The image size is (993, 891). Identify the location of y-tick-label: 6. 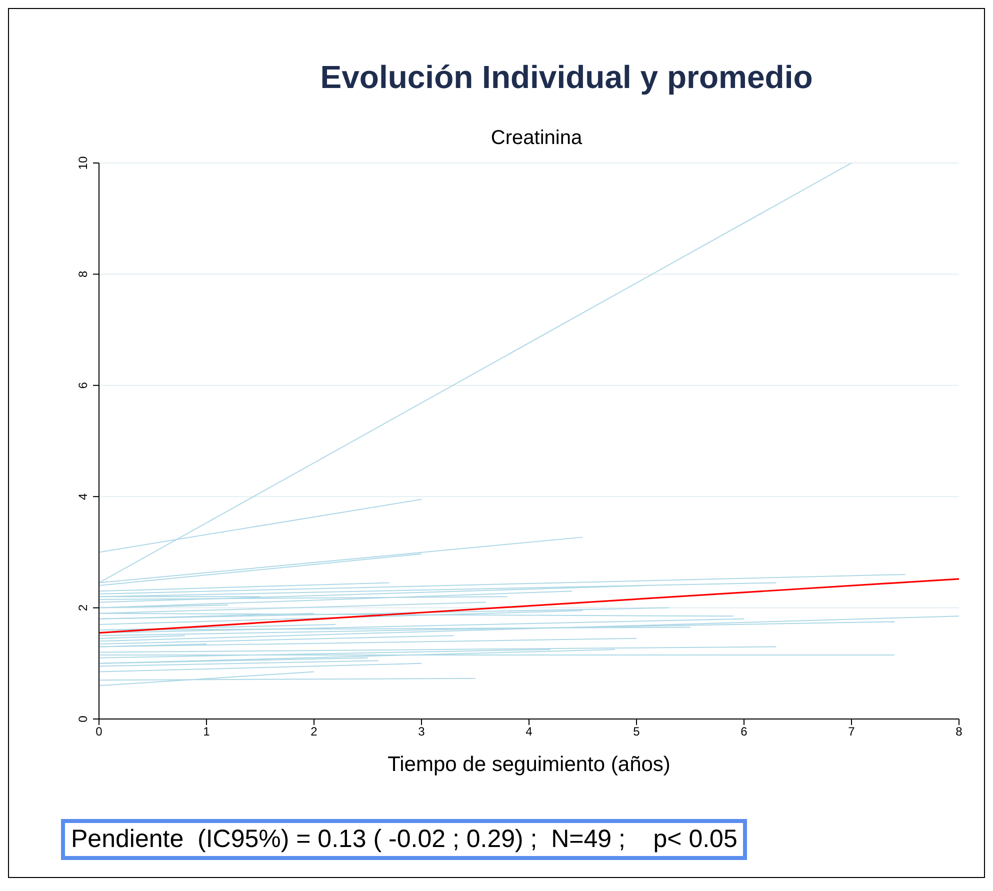
(83, 385).